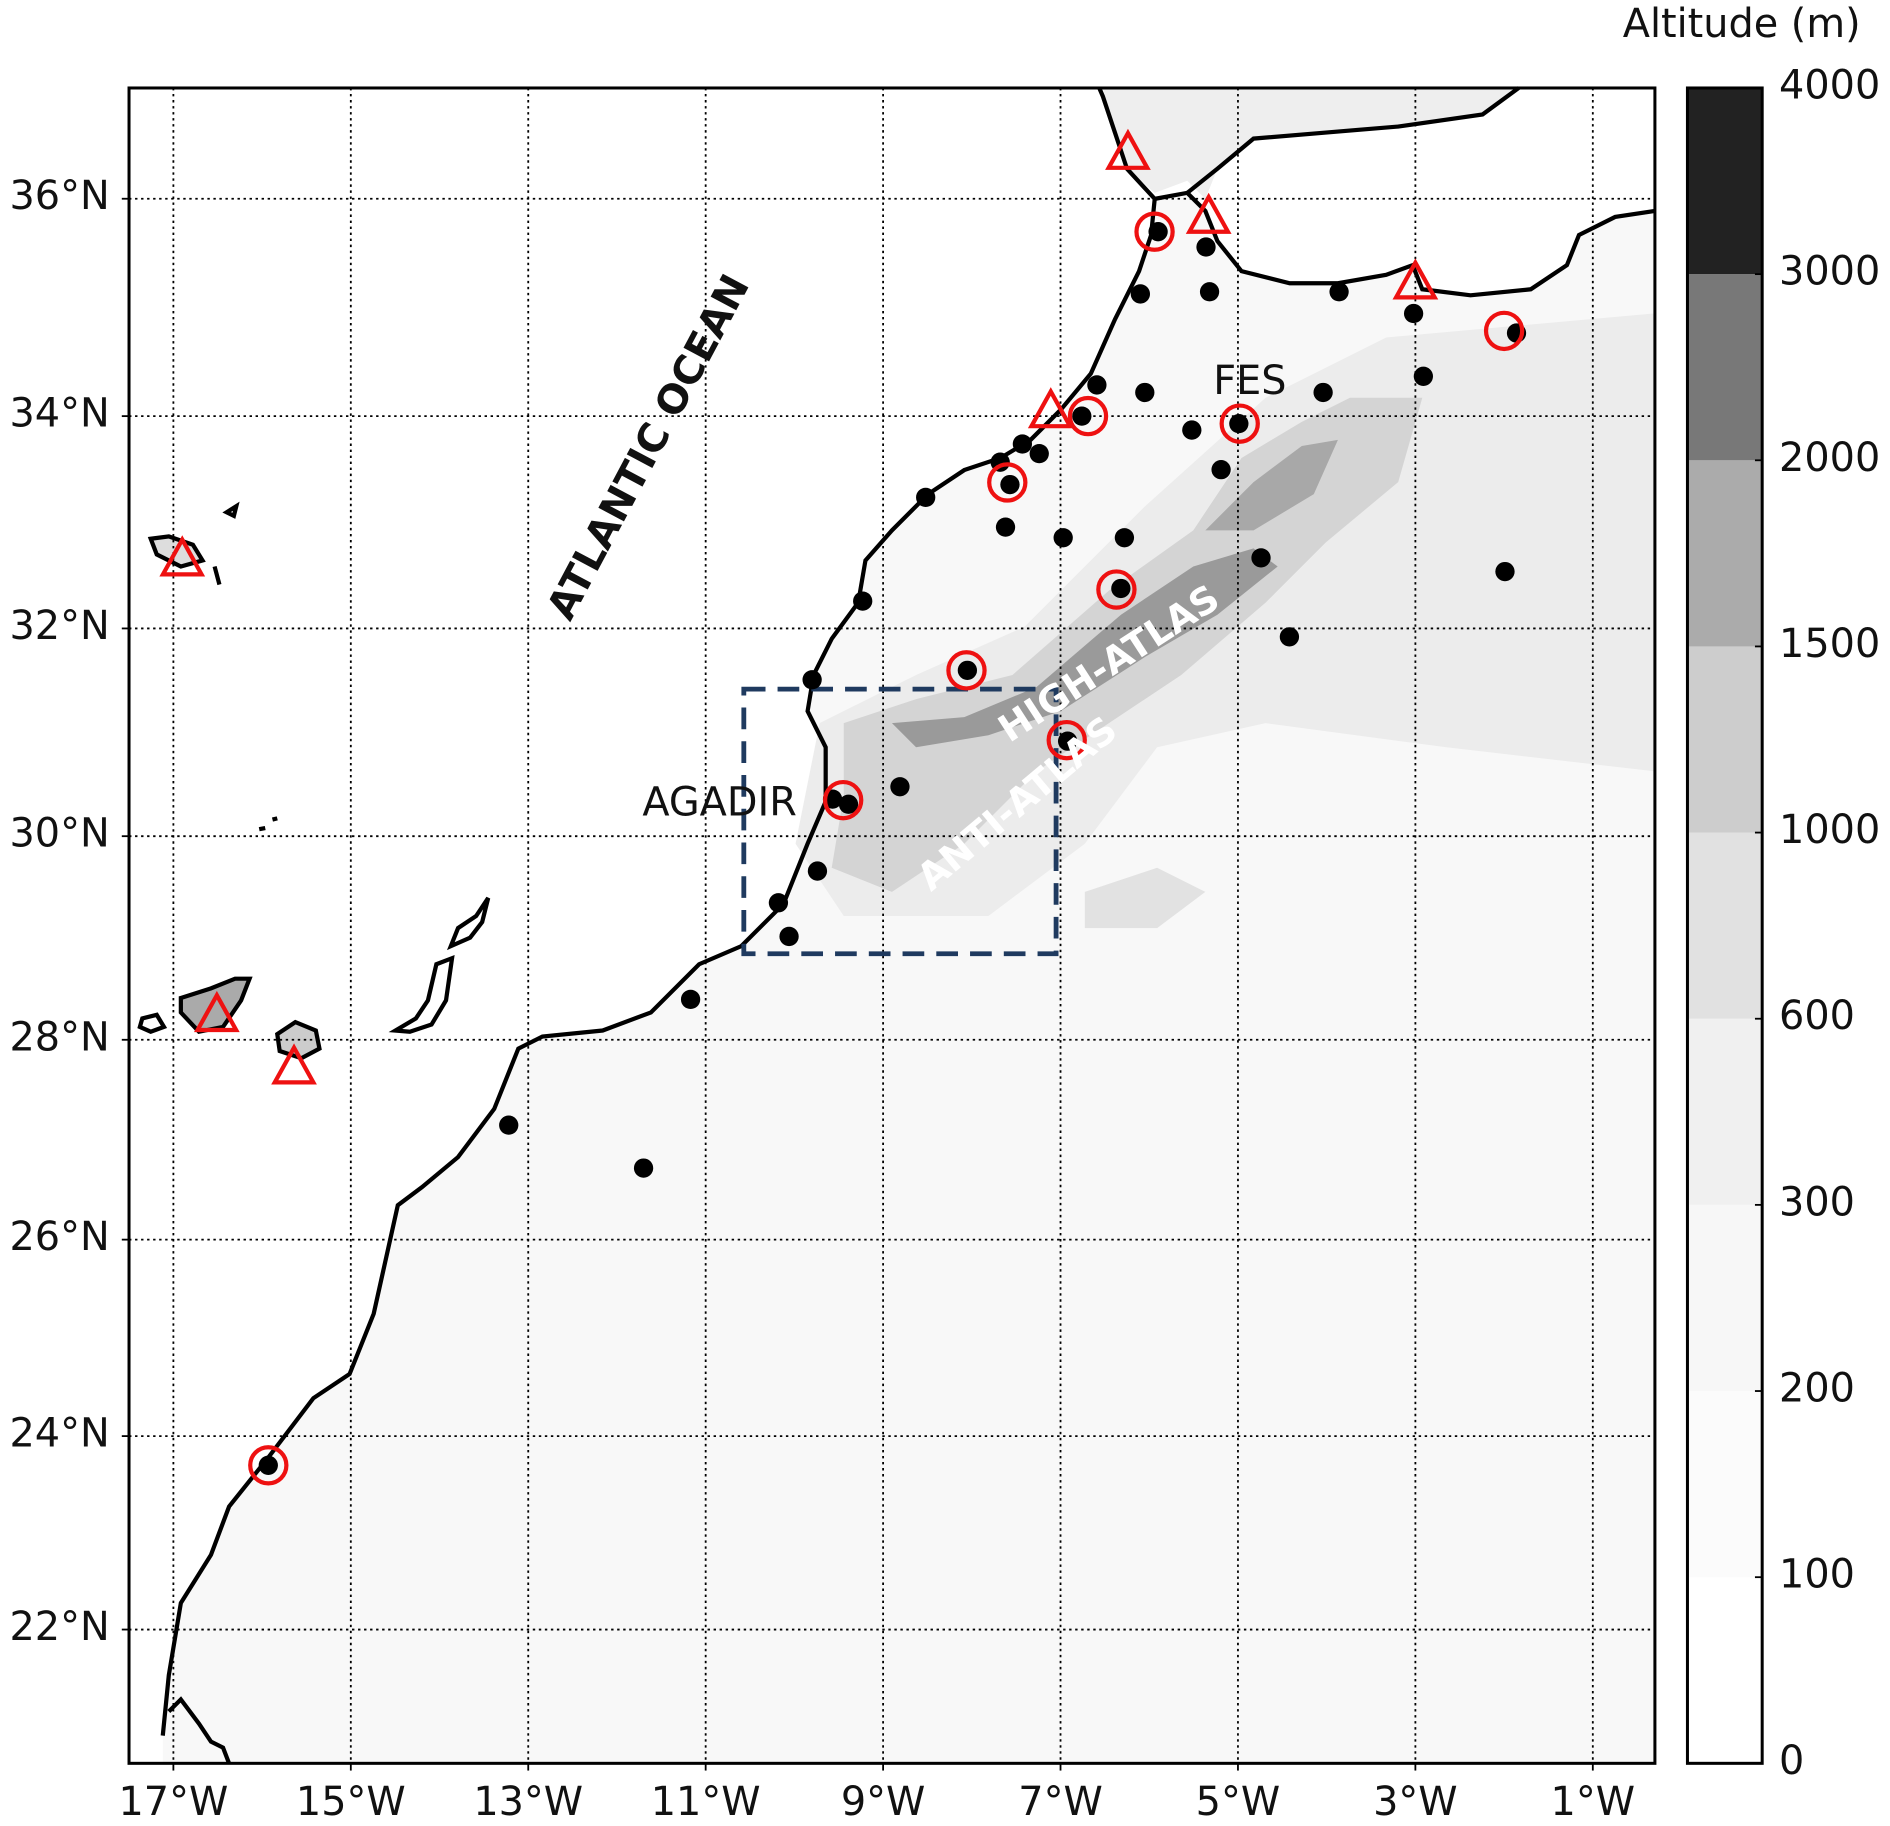 The image size is (1890, 1826). I want to click on x-tick-label: 17°W, so click(173, 1802).